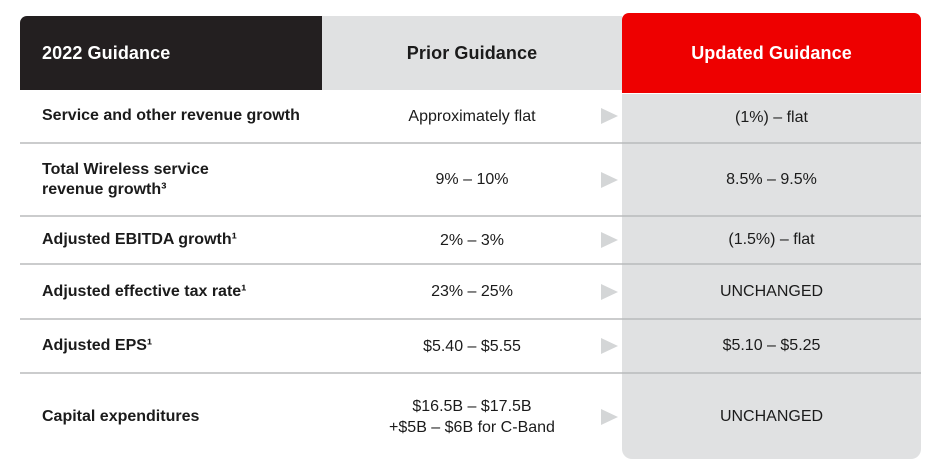  I want to click on updated-value-capital-expenditures: UNCHANGED, so click(771, 416).